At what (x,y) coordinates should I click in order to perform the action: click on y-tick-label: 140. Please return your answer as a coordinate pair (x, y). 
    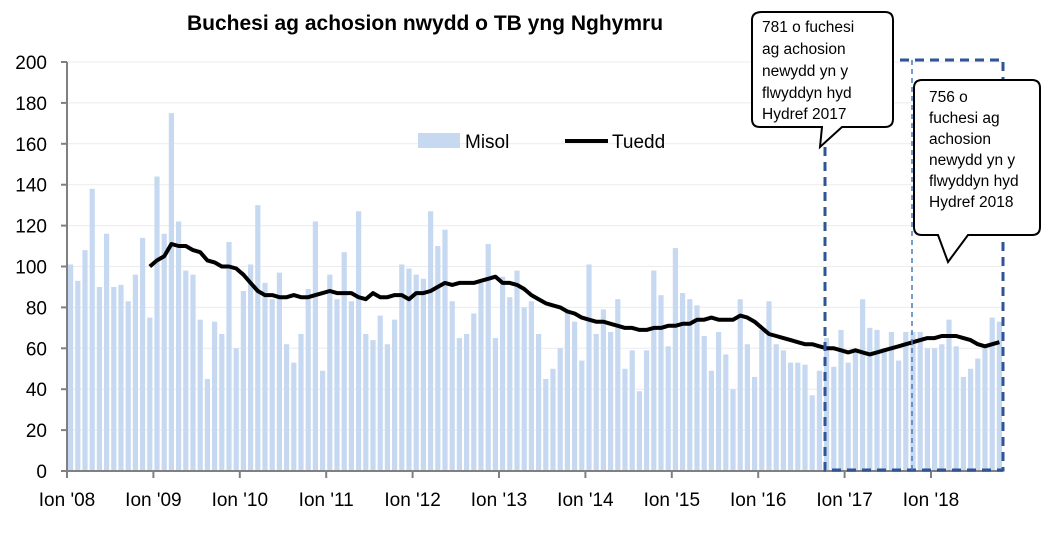
    Looking at the image, I should click on (31, 186).